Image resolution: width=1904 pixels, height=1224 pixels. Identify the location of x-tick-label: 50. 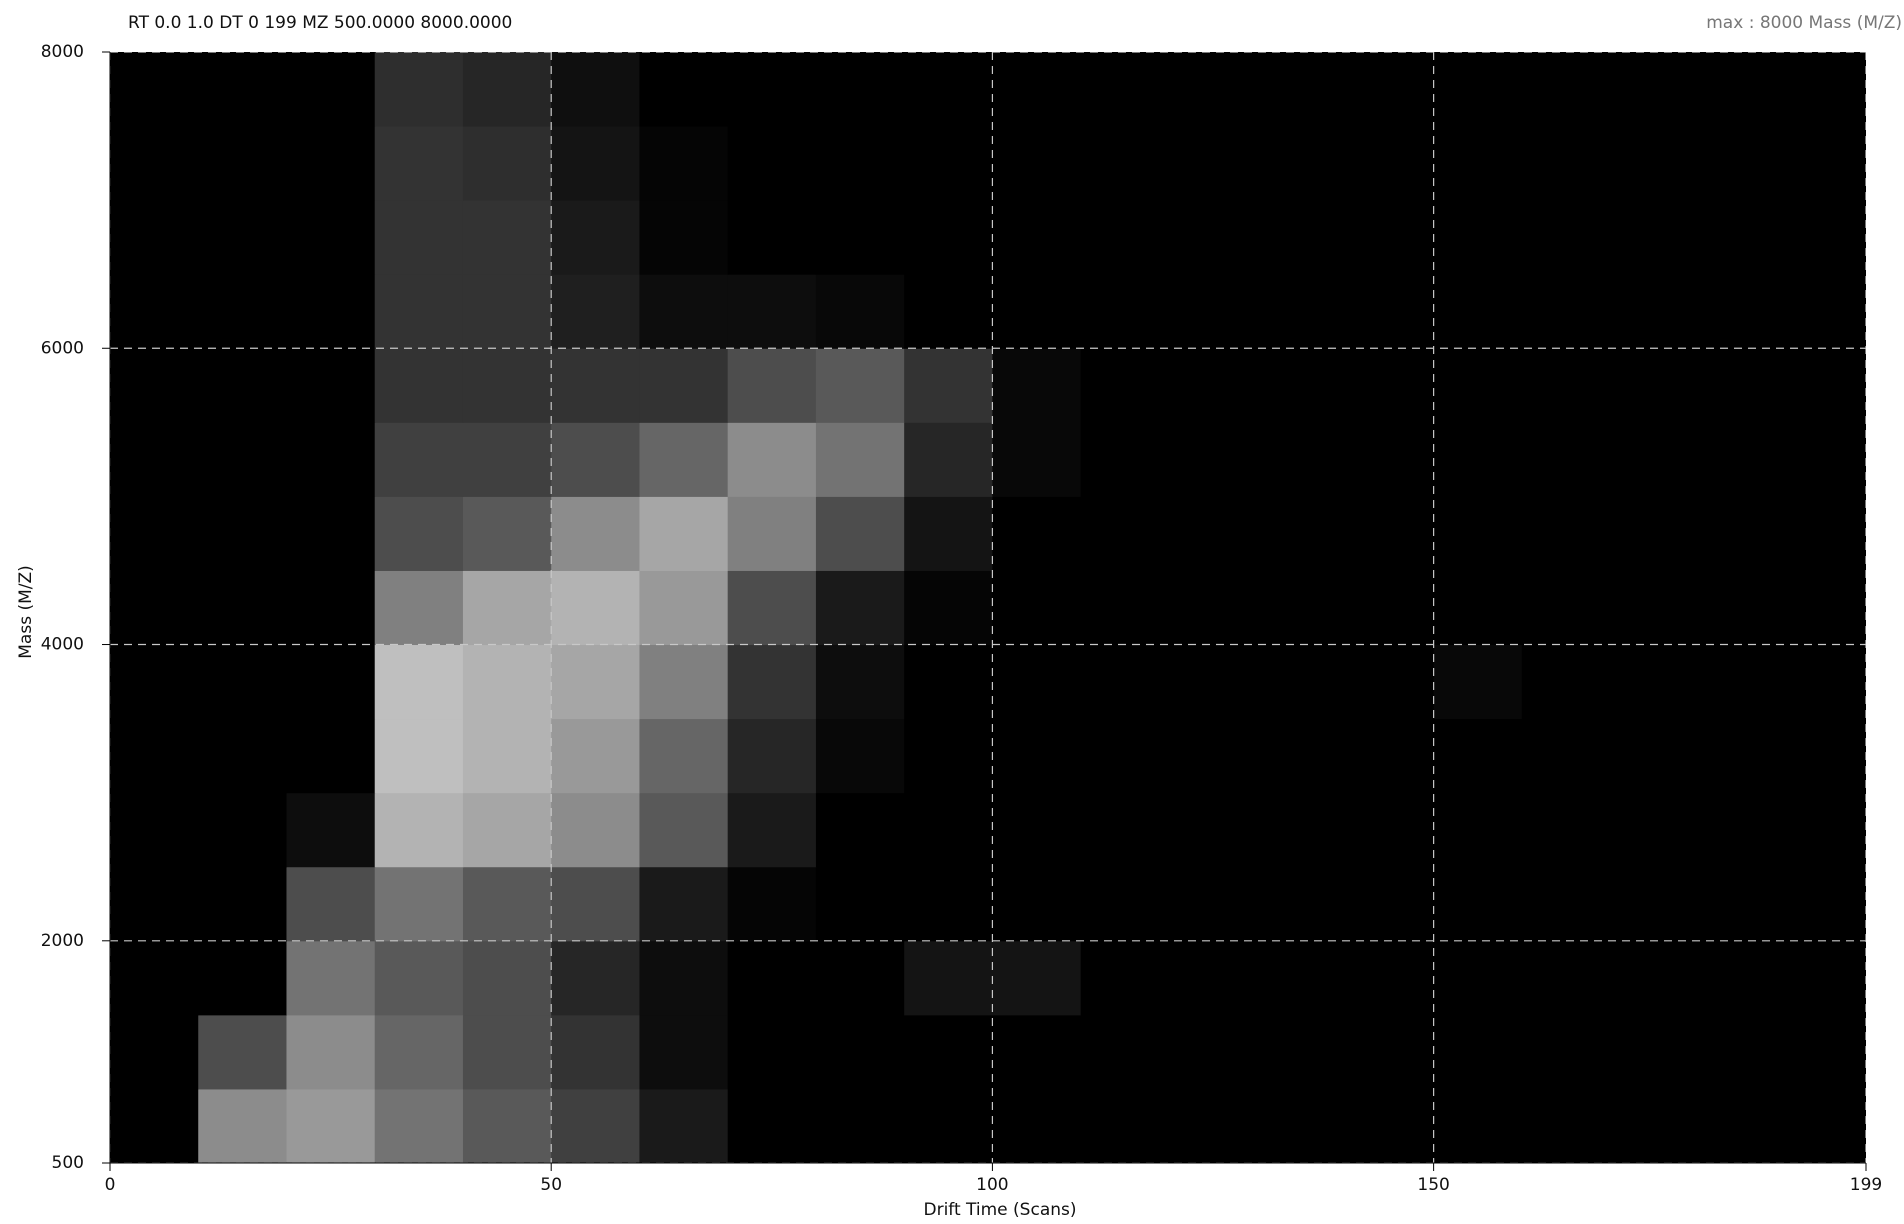
(551, 1185).